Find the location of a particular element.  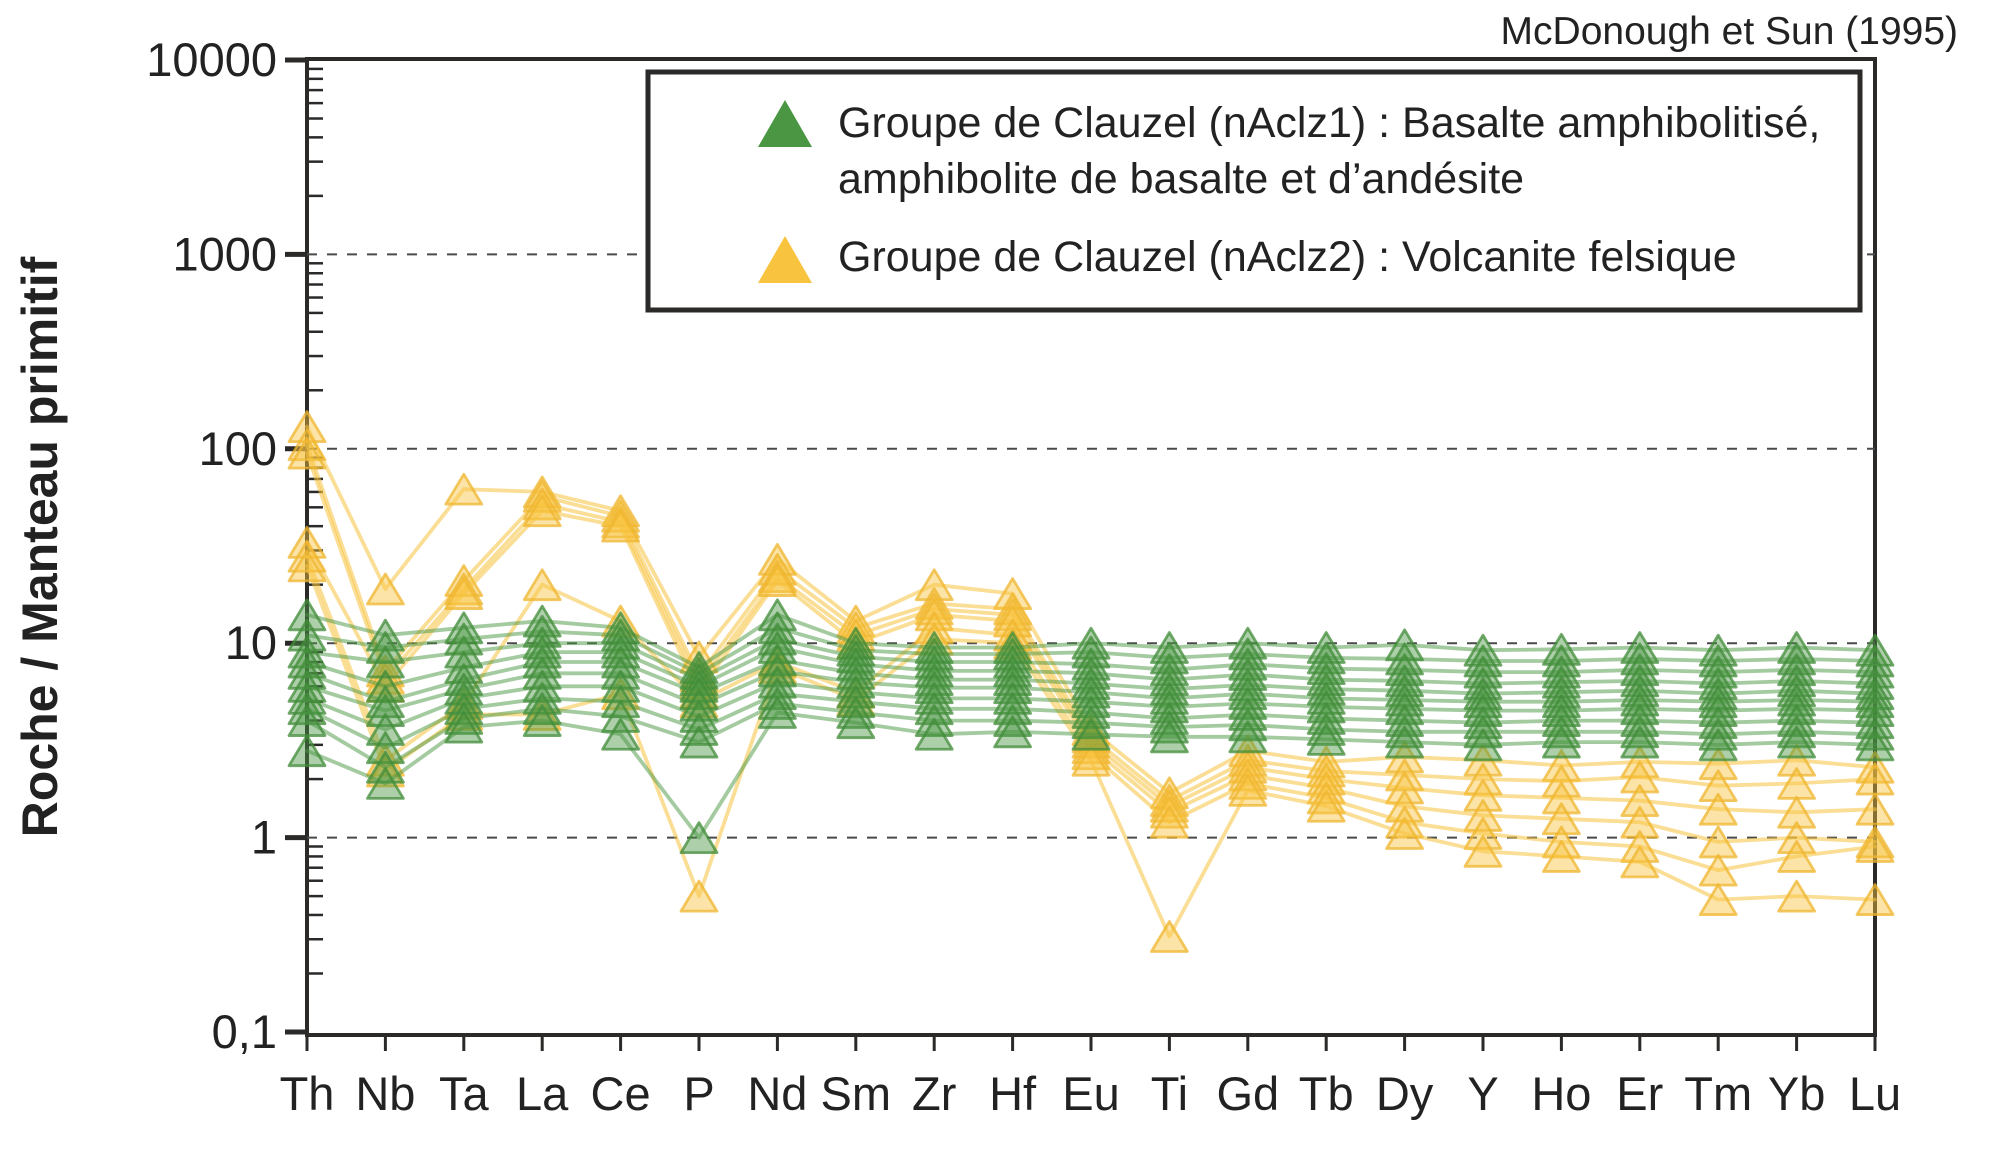

y-tick-label: 0,1 is located at coordinates (244, 1031).